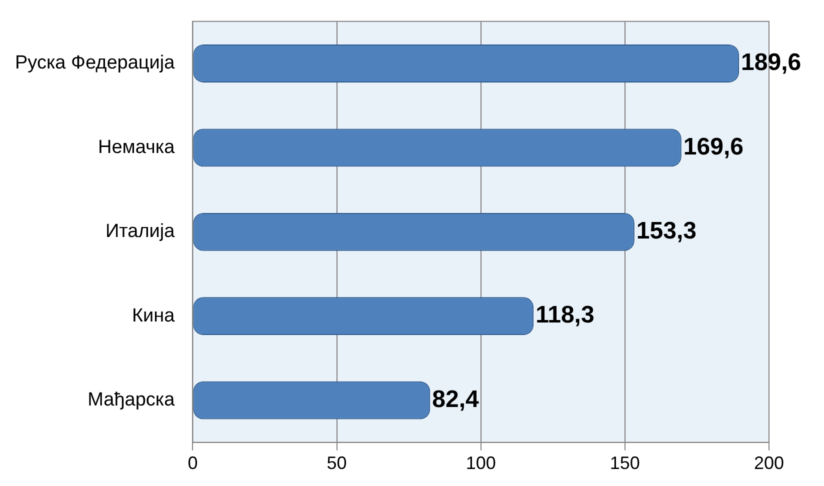  Describe the element at coordinates (95, 63) in the screenshot. I see `y-tick-label: Руска Федерација` at that location.